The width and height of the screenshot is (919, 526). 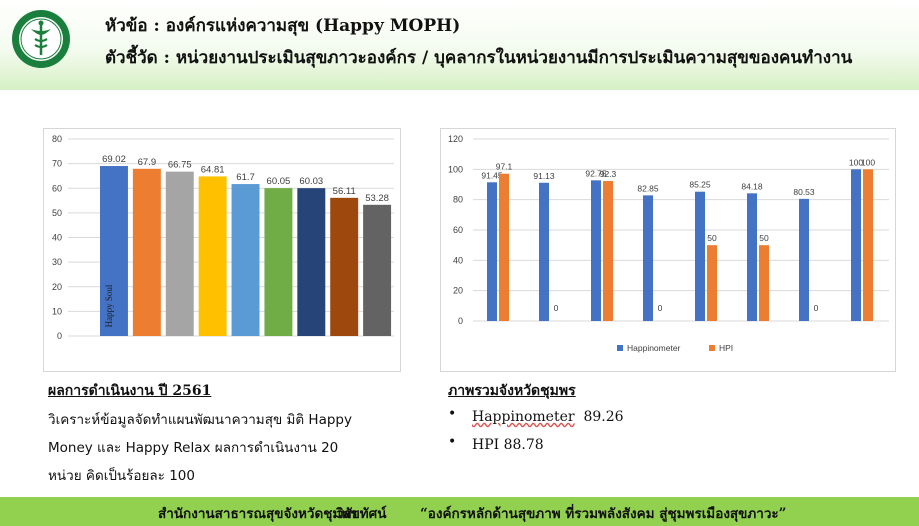 I want to click on data-label: 64.81, so click(x=213, y=169).